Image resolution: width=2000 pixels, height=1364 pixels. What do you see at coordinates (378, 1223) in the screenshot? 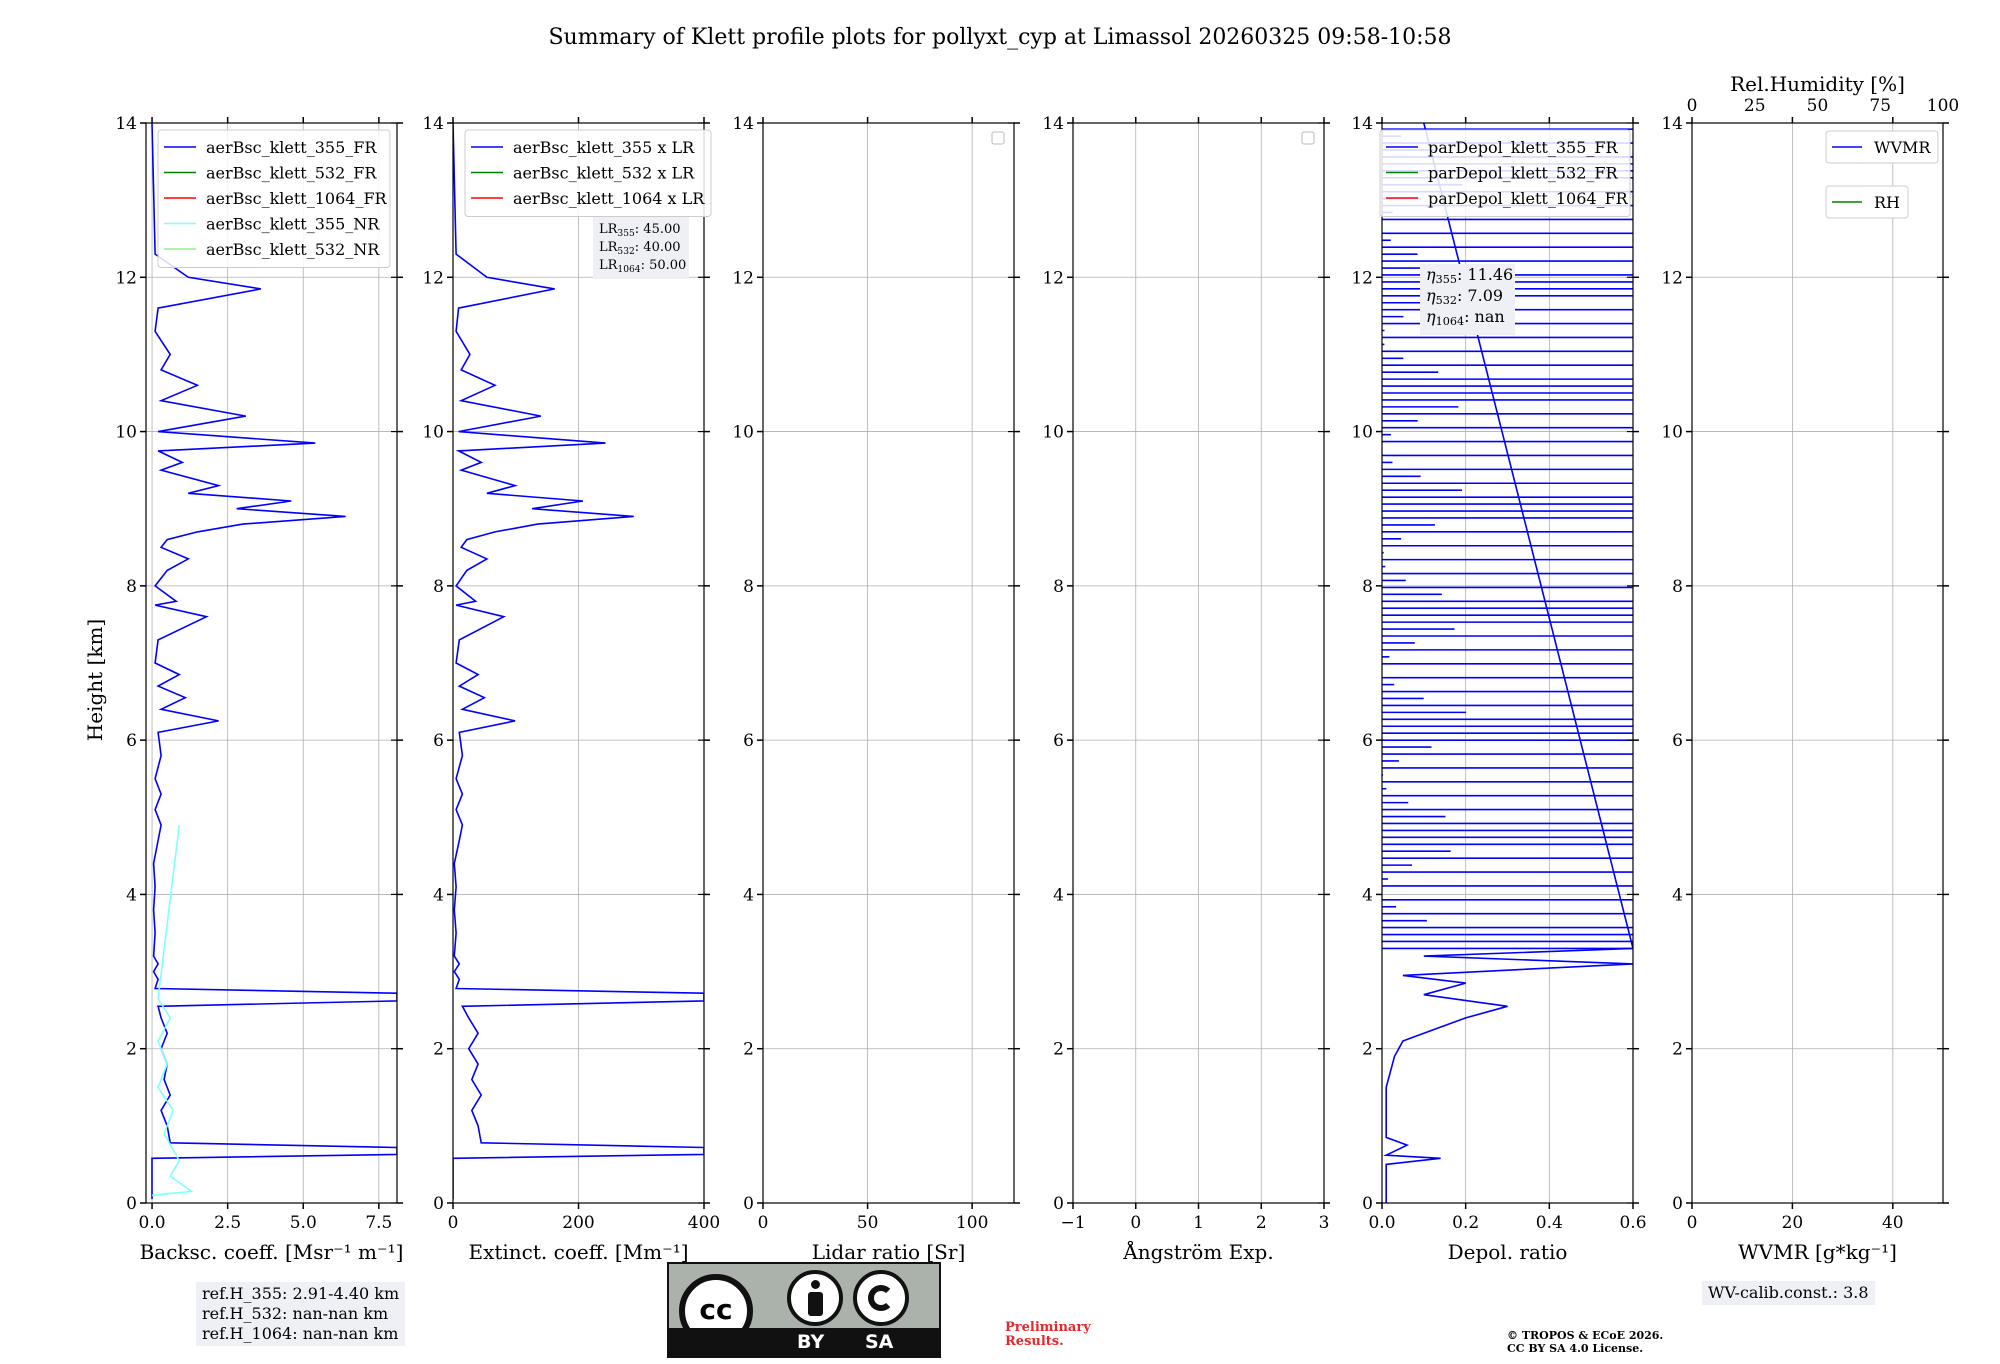
I see `x-tick-label: 7.5` at bounding box center [378, 1223].